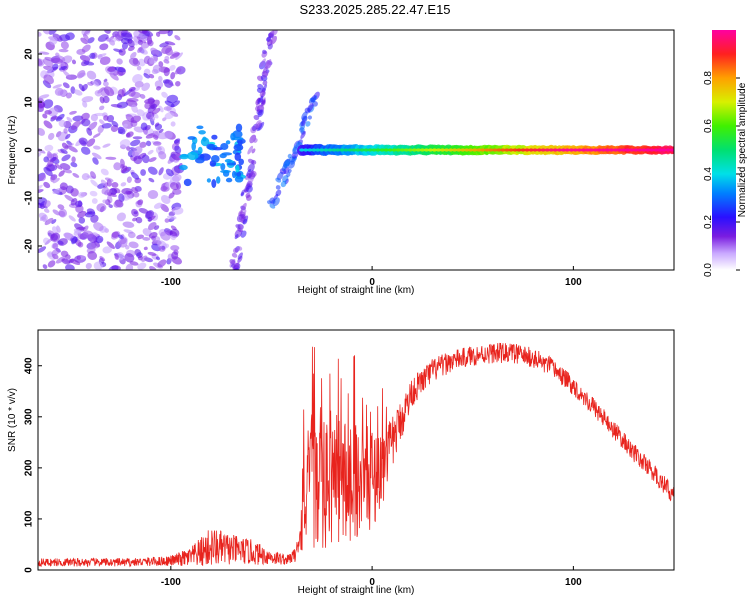 Image resolution: width=750 pixels, height=600 pixels. I want to click on snr-x-tick-label: 0, so click(372, 582).